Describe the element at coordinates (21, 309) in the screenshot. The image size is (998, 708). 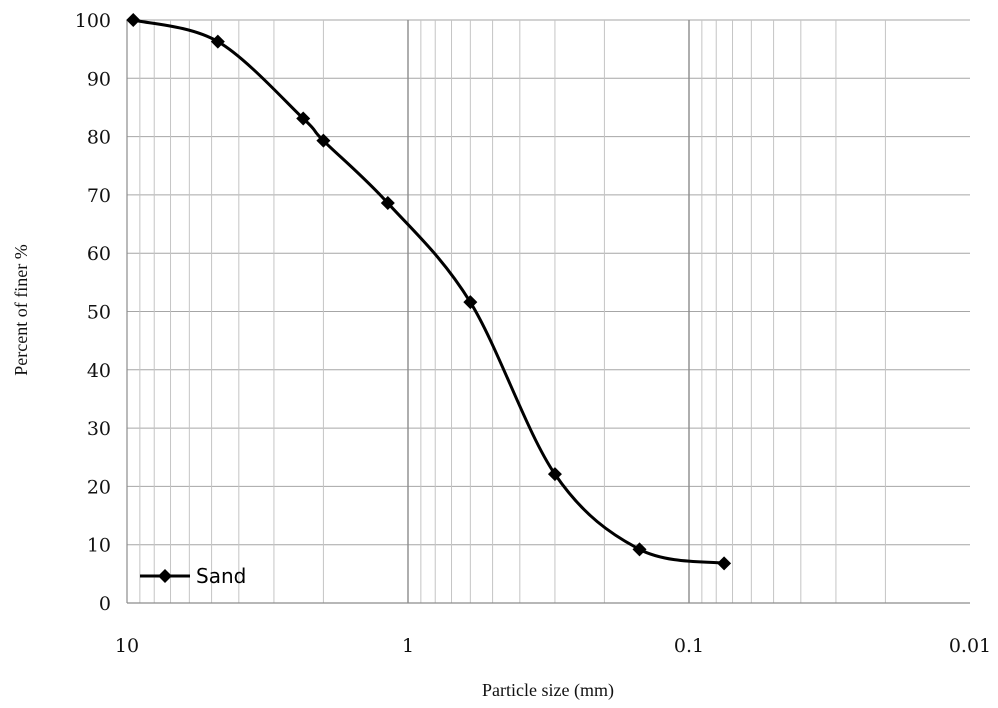
I see `y-axis-title: Percent of finer %` at that location.